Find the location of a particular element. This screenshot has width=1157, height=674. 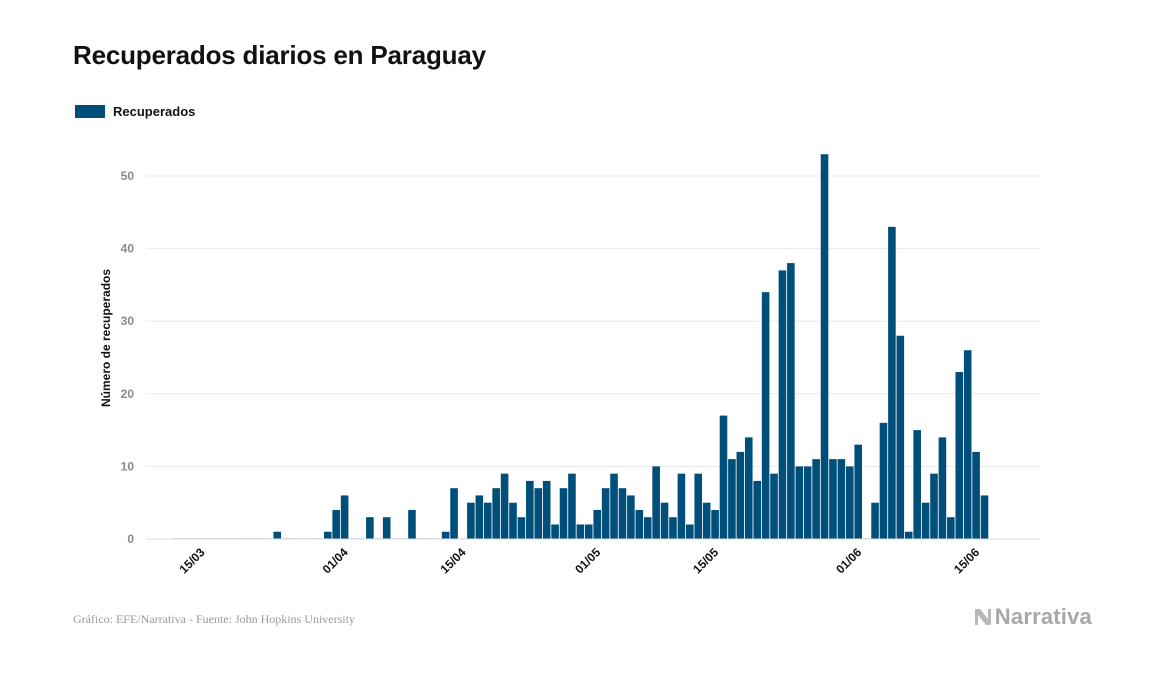

legend: Recuperados is located at coordinates (135, 111).